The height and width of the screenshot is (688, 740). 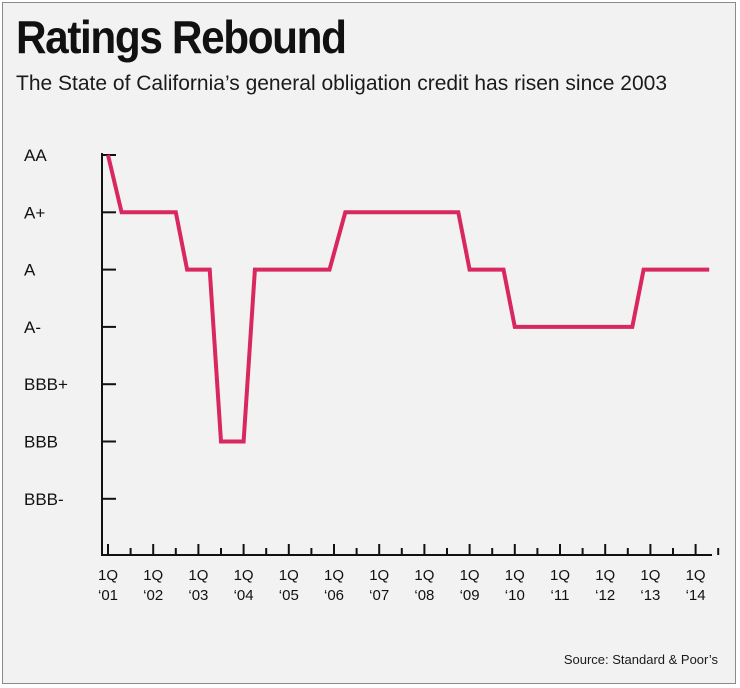 What do you see at coordinates (181, 37) in the screenshot?
I see `chart-title: Ratings Rebound` at bounding box center [181, 37].